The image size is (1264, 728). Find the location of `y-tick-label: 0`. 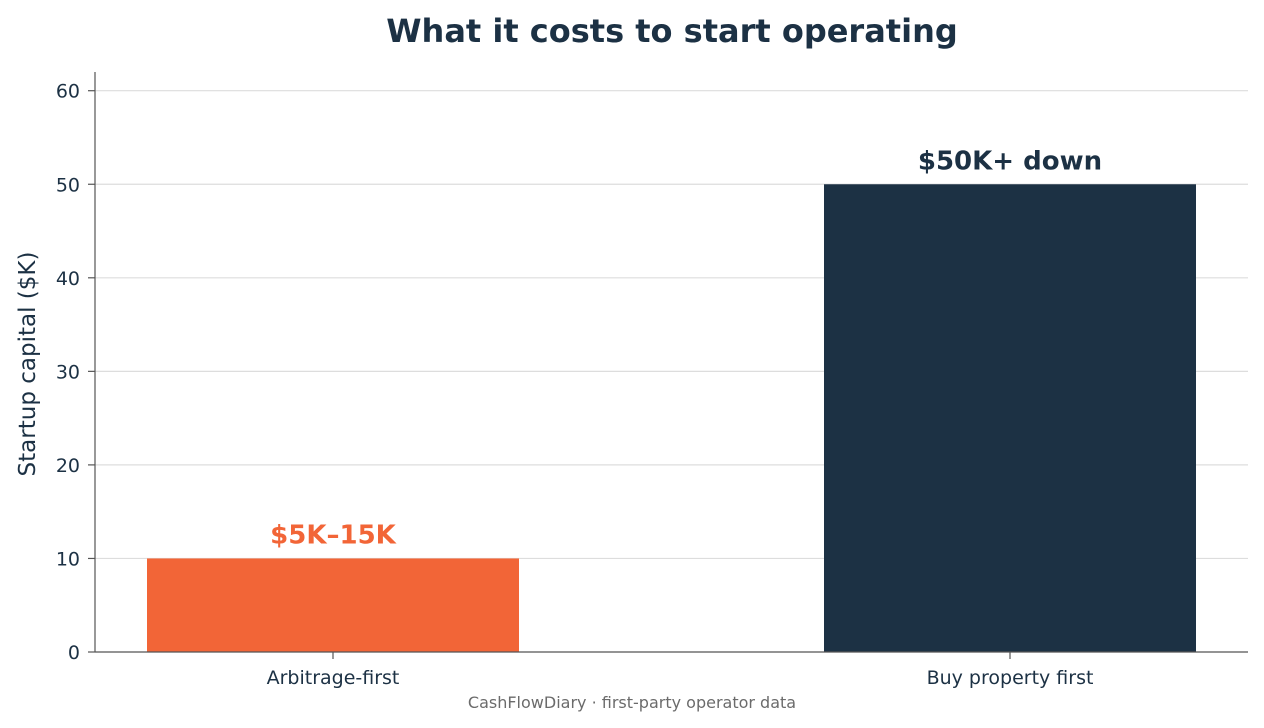

y-tick-label: 0 is located at coordinates (74, 653).